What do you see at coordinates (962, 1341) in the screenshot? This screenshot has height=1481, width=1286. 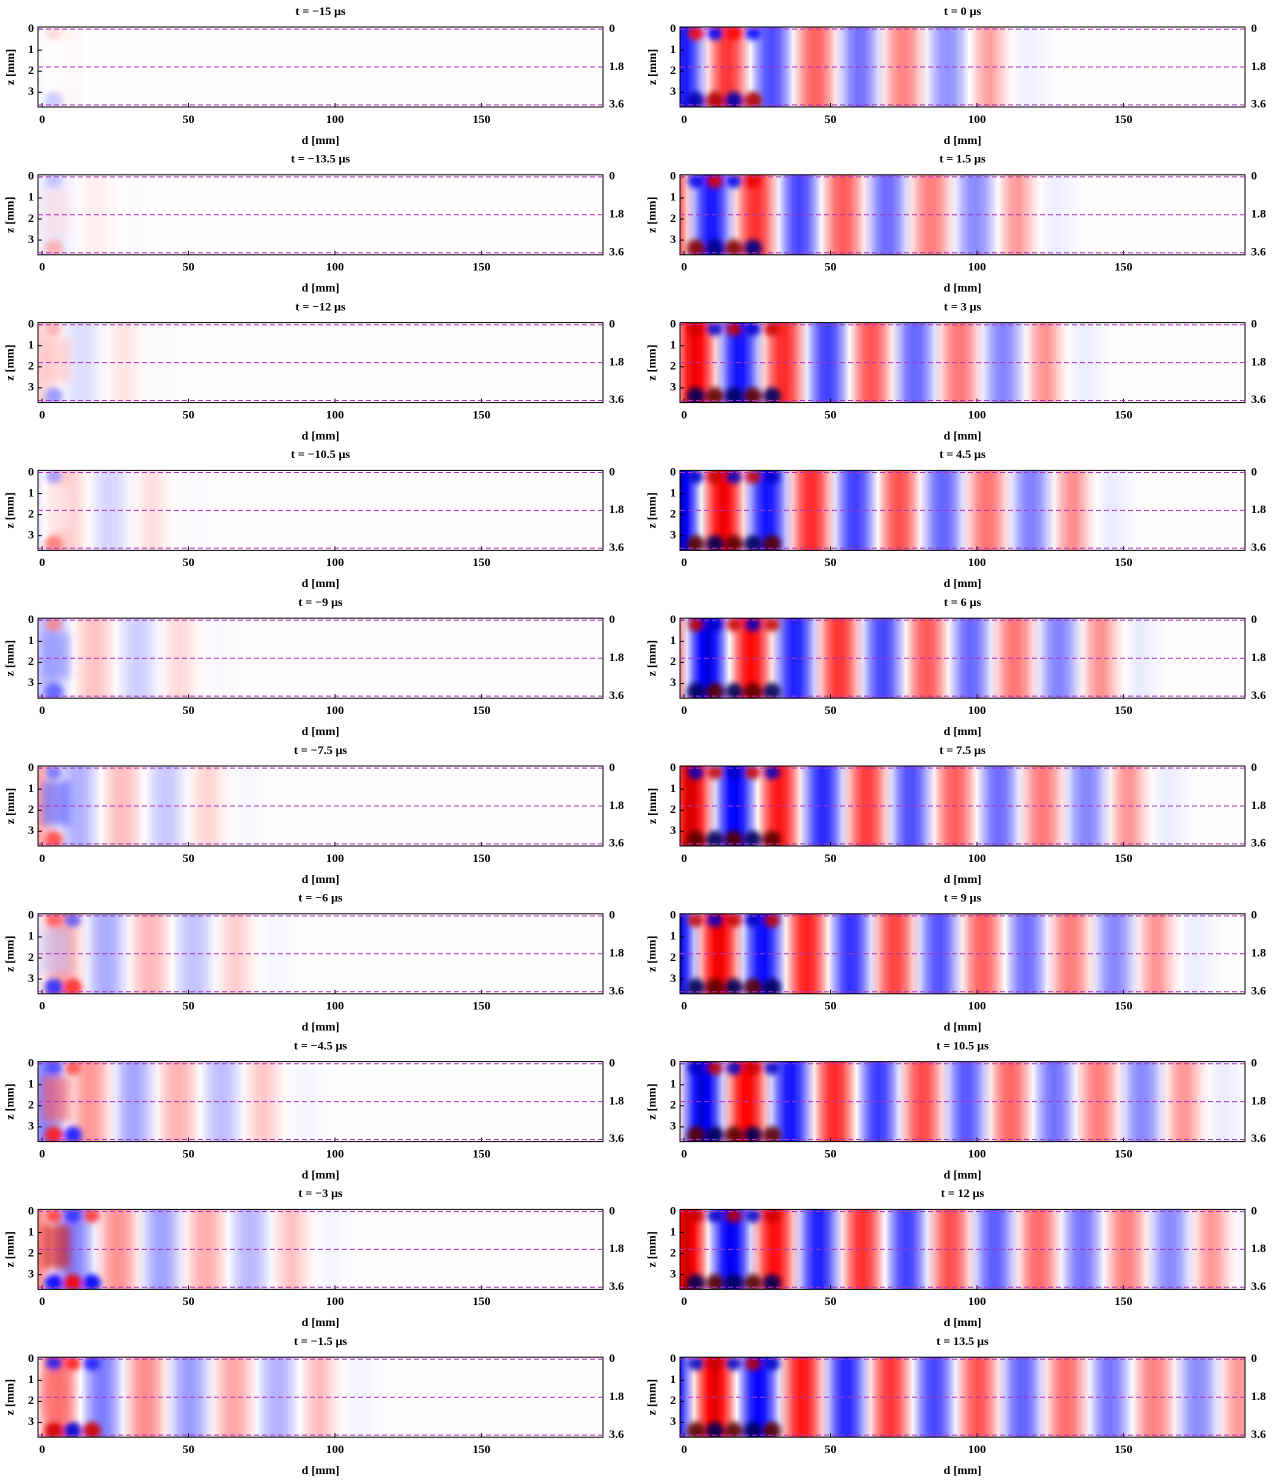 I see `panel-title: t = 13.5 μs` at bounding box center [962, 1341].